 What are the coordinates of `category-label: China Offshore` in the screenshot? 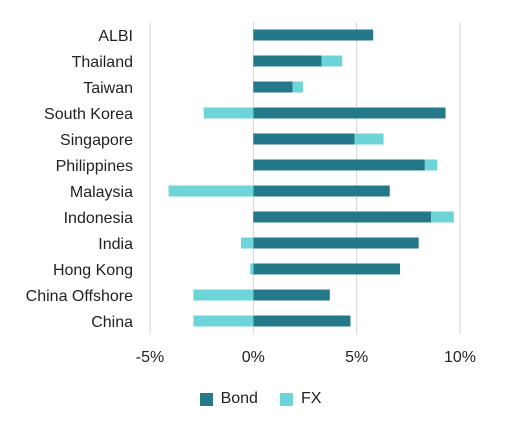 It's located at (79, 296).